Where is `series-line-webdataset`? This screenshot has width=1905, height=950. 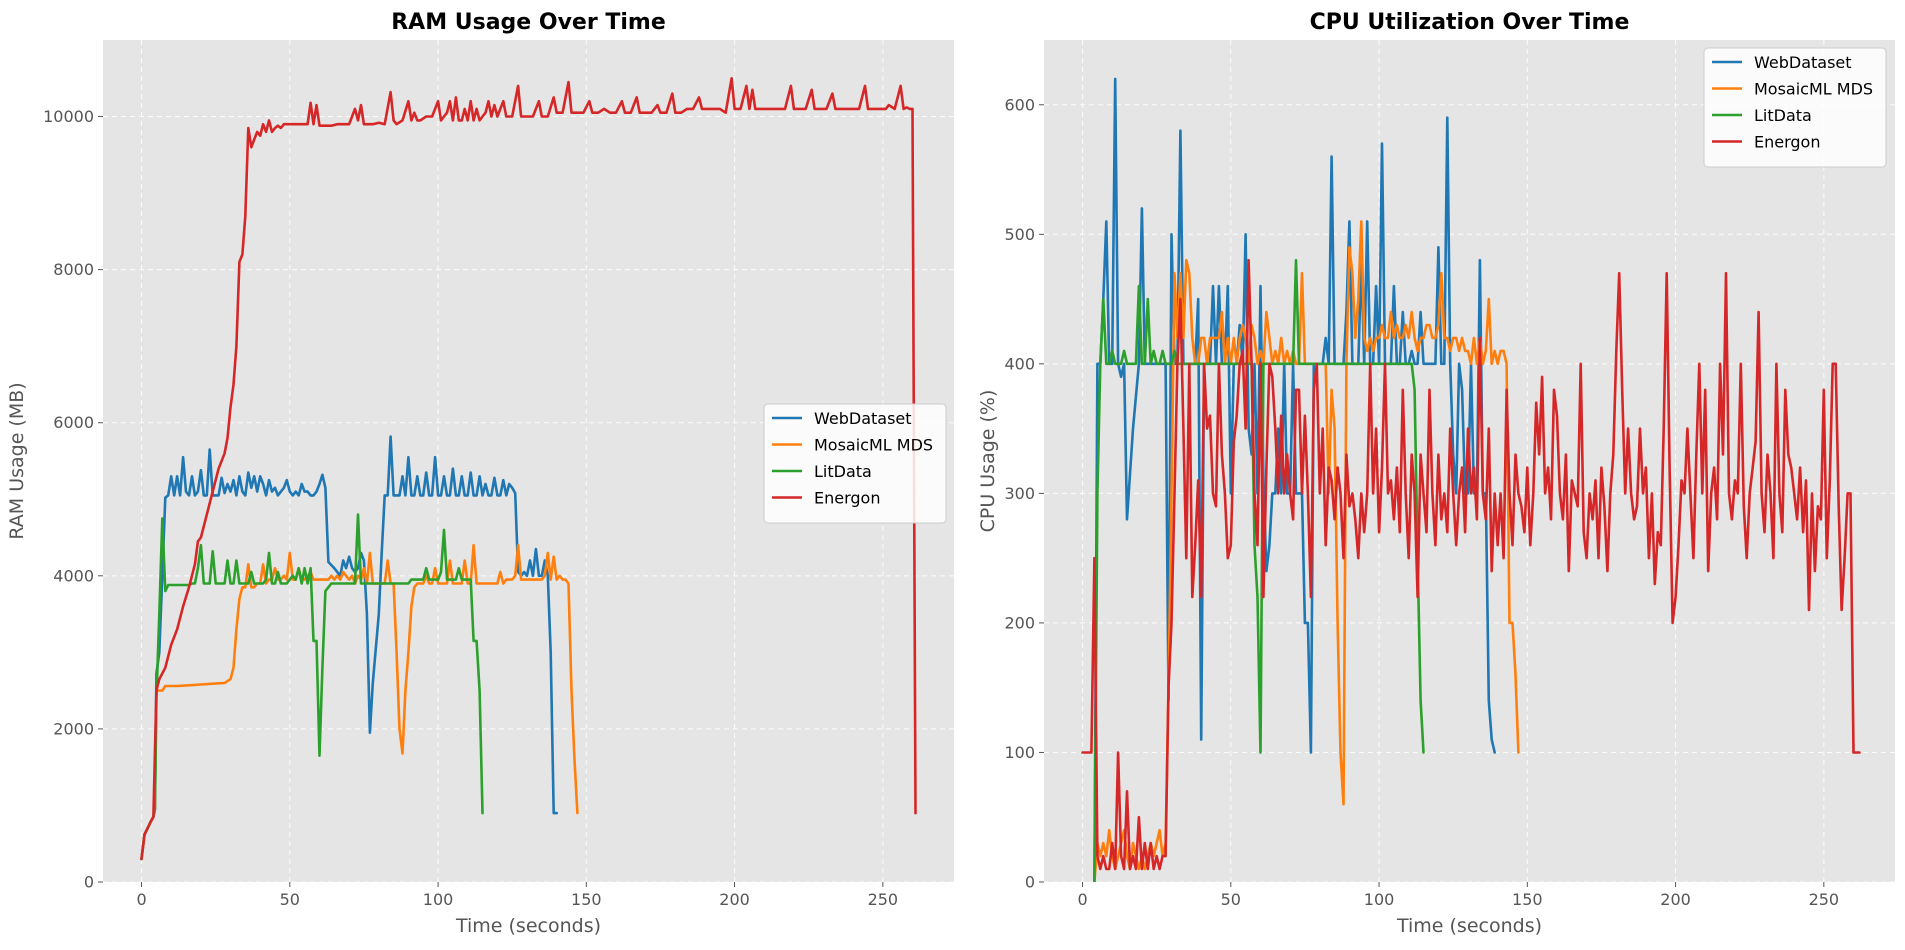 series-line-webdataset is located at coordinates (349, 648).